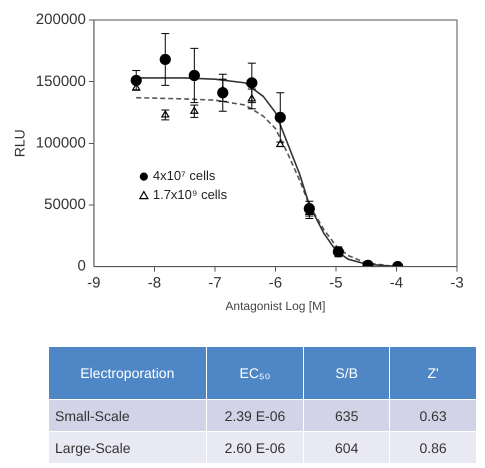  Describe the element at coordinates (127, 416) in the screenshot. I see `text: Small-Scale` at that location.